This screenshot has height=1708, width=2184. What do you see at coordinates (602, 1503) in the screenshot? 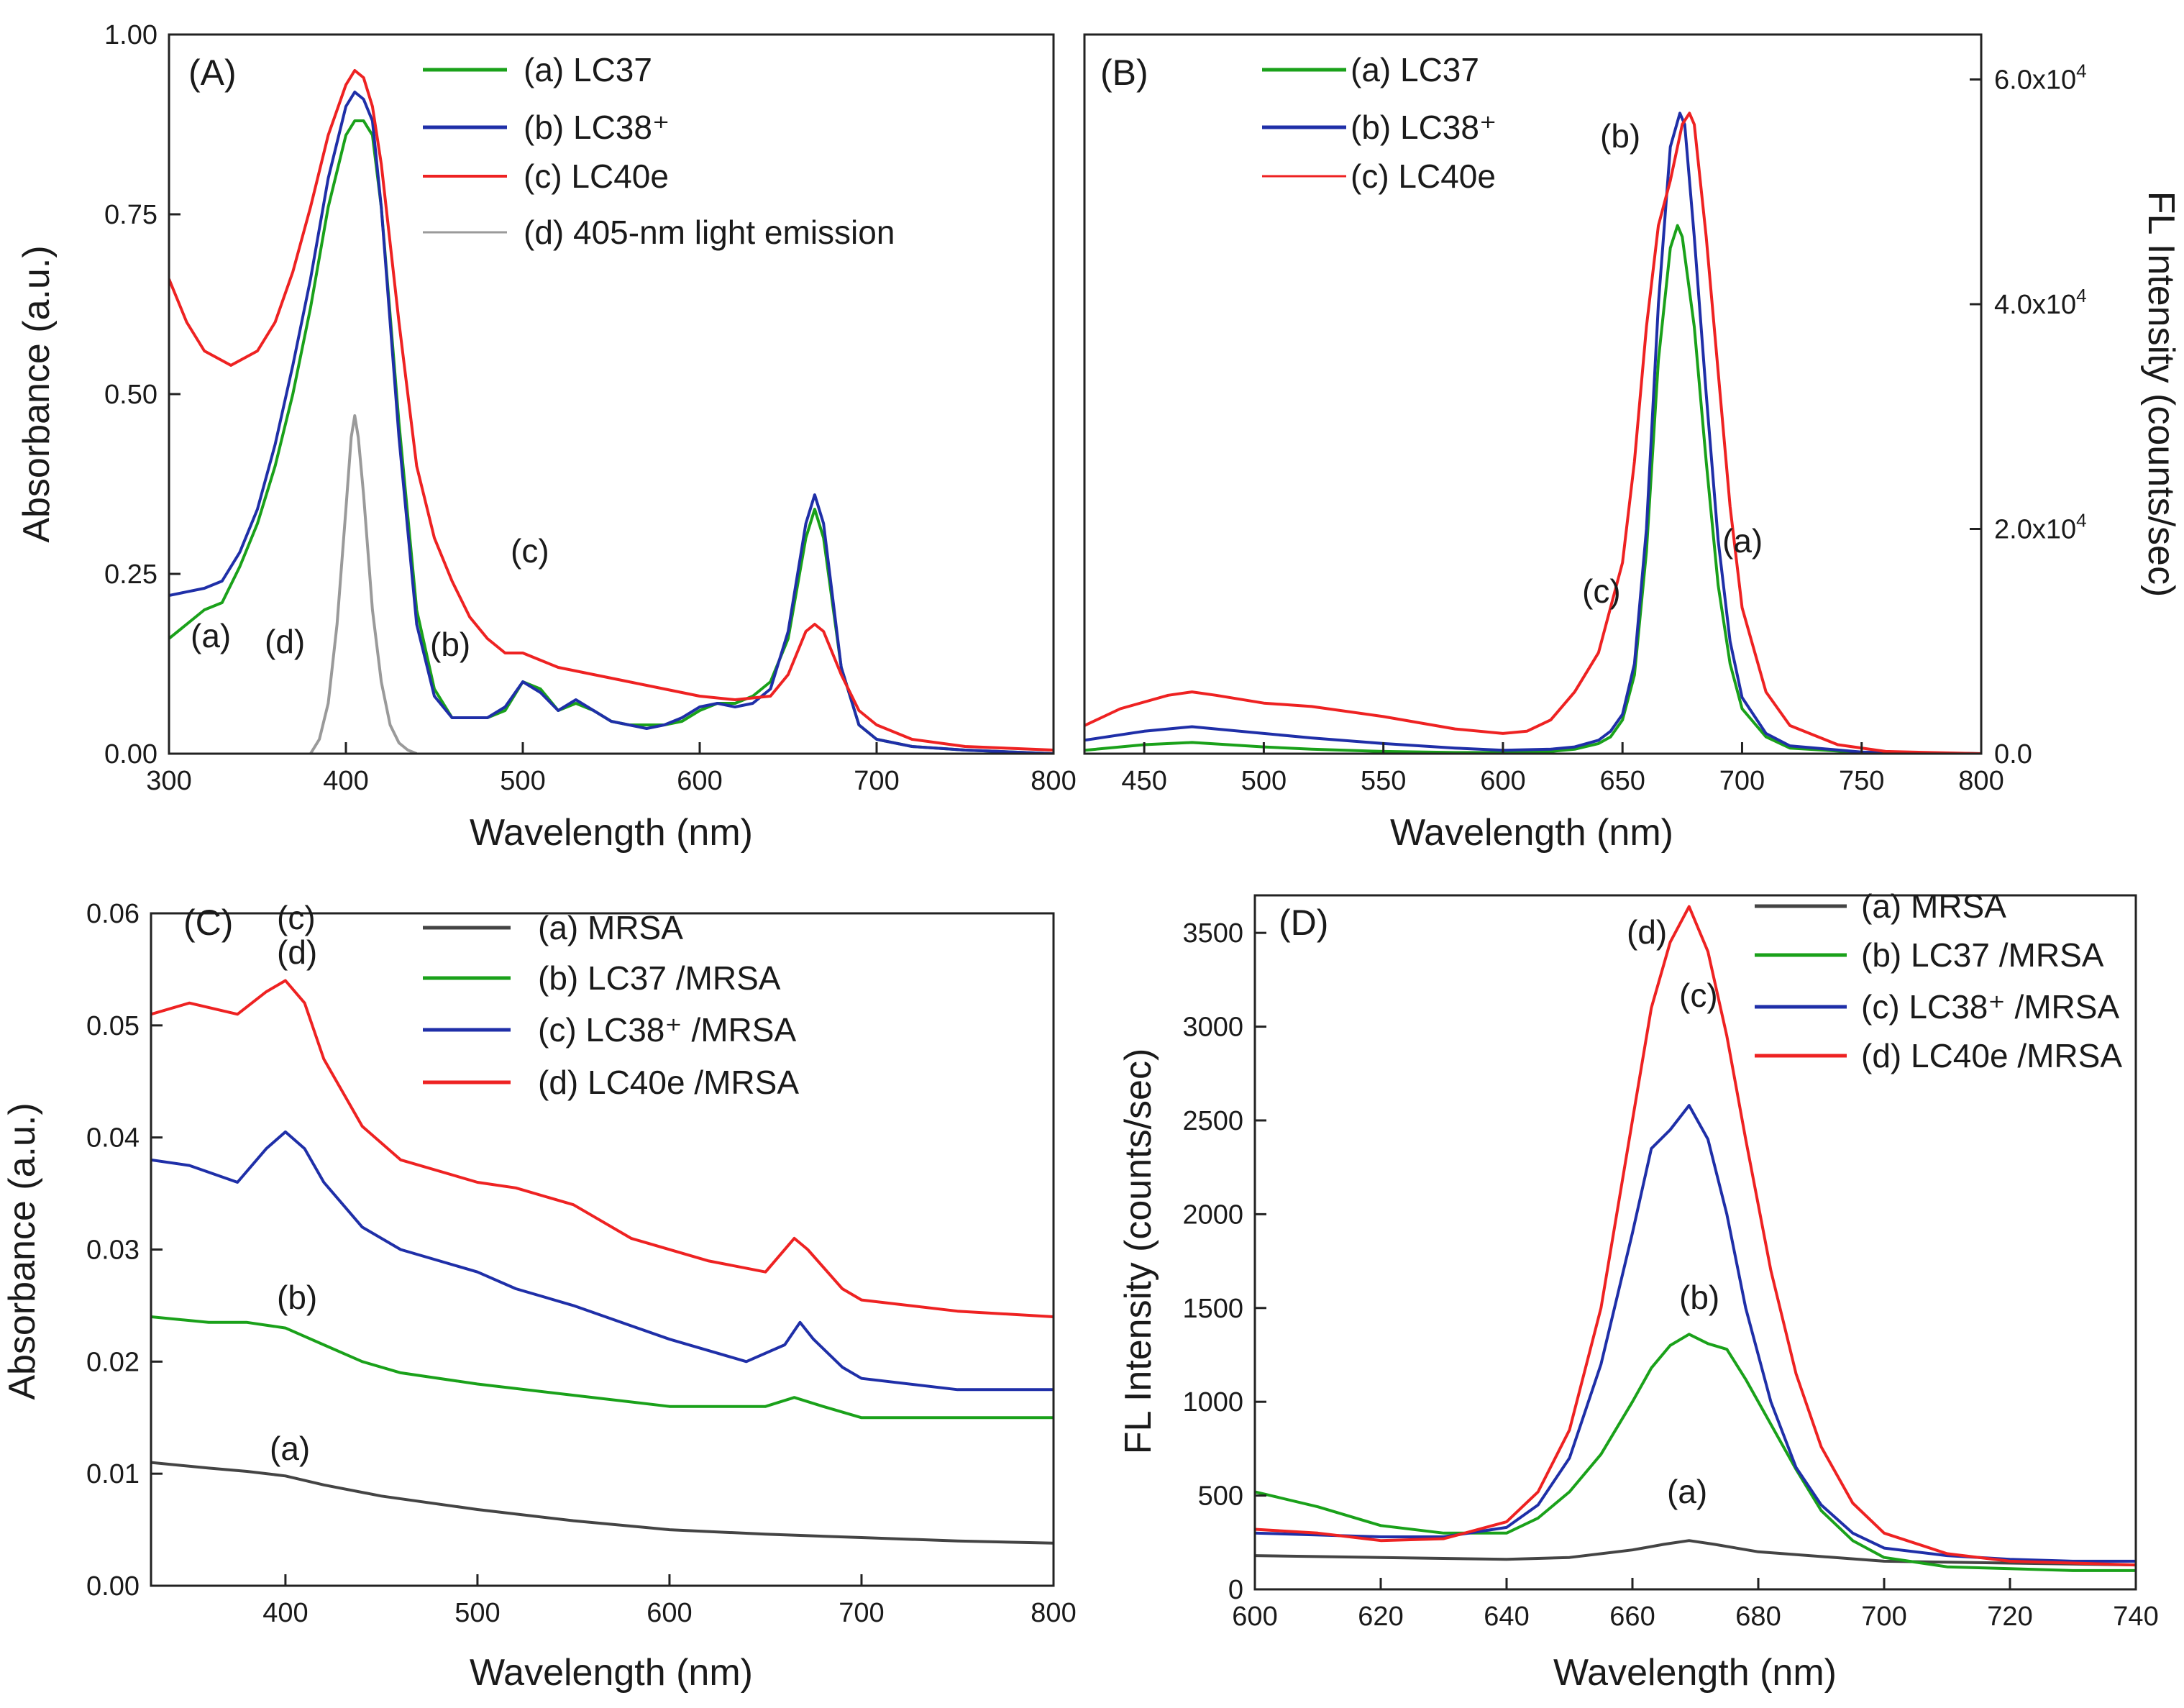
I see `series-line-a-mrsa` at bounding box center [602, 1503].